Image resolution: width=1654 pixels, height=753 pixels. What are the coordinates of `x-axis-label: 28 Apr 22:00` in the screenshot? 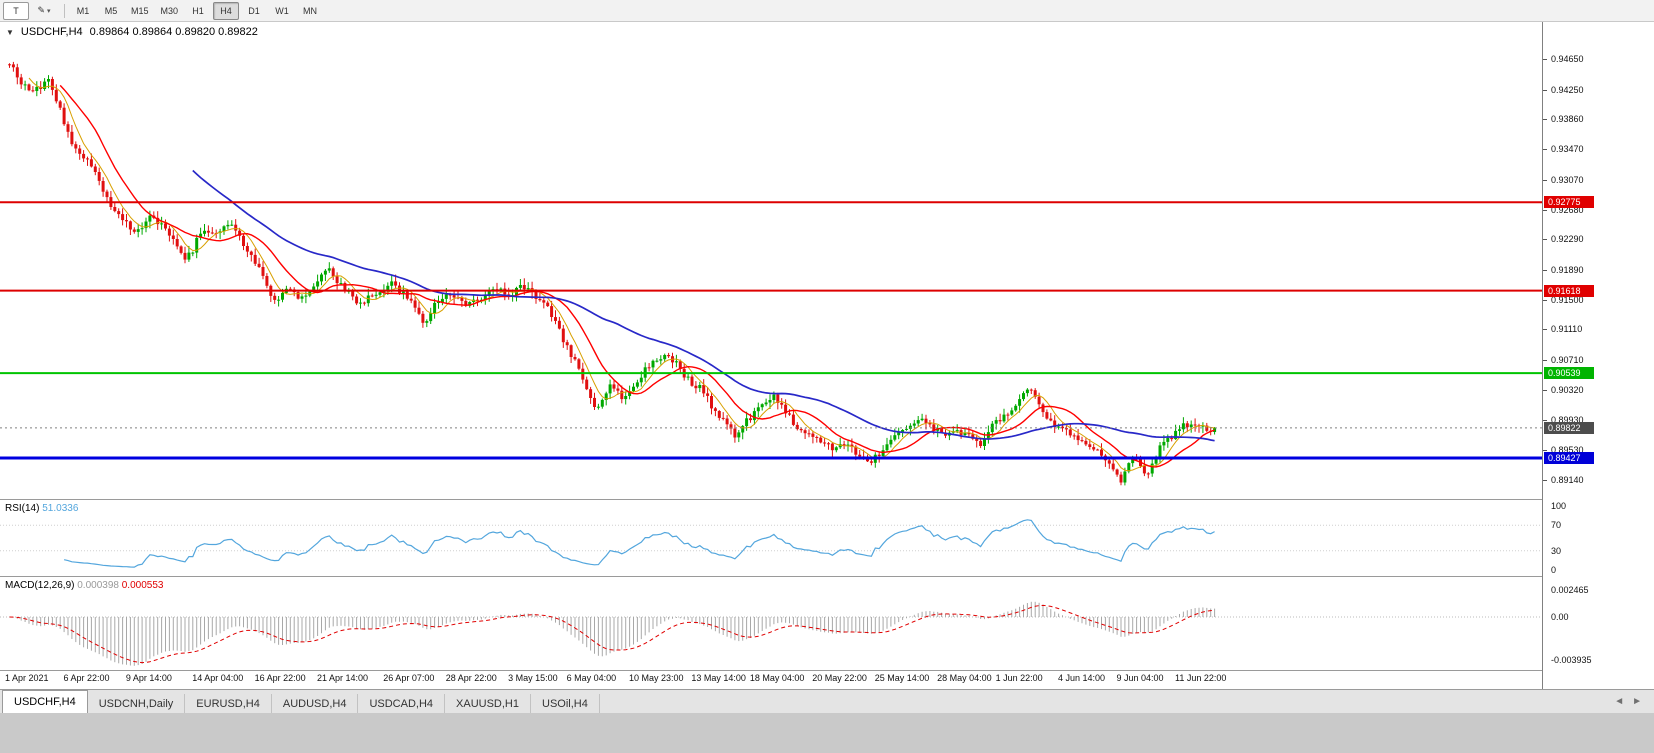 It's located at (471, 678).